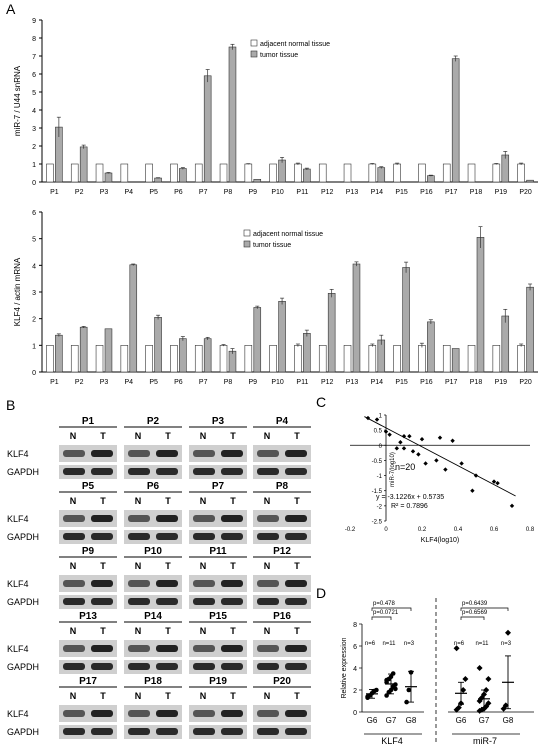 The height and width of the screenshot is (749, 550). What do you see at coordinates (377, 192) in the screenshot?
I see `x-tick-label: P14` at bounding box center [377, 192].